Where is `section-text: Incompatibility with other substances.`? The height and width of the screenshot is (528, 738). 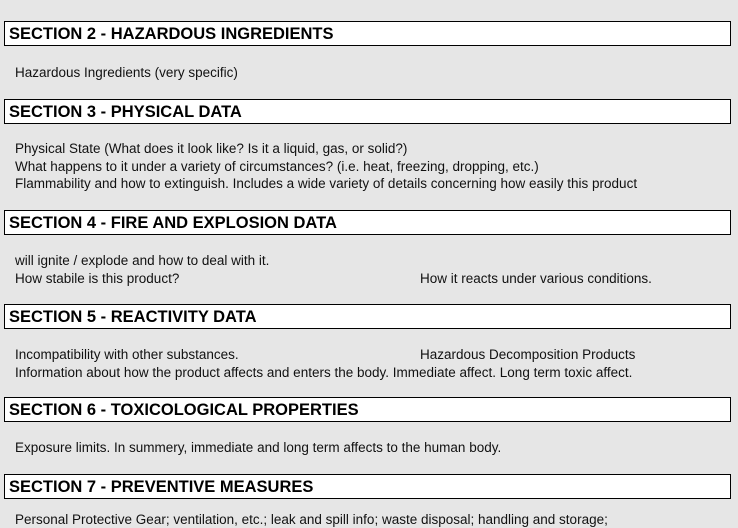 section-text: Incompatibility with other substances. is located at coordinates (127, 354).